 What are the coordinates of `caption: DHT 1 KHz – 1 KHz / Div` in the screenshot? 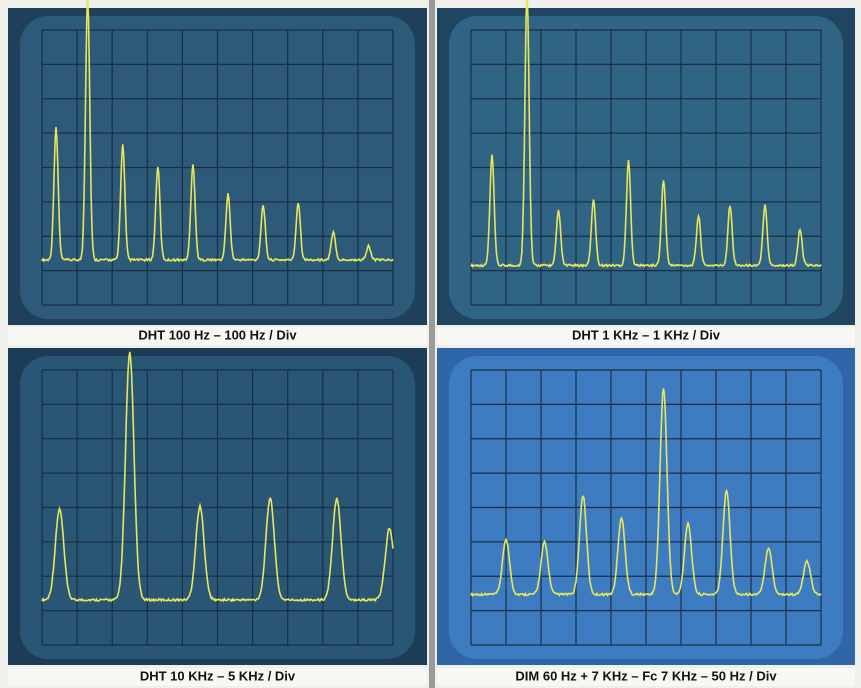 It's located at (646, 334).